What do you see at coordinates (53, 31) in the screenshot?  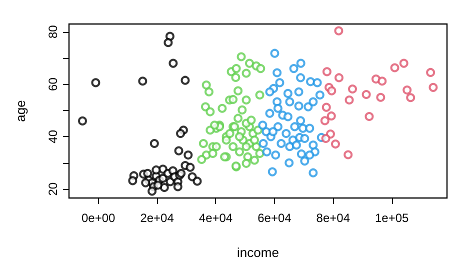 I see `y-tick-label: 80` at bounding box center [53, 31].